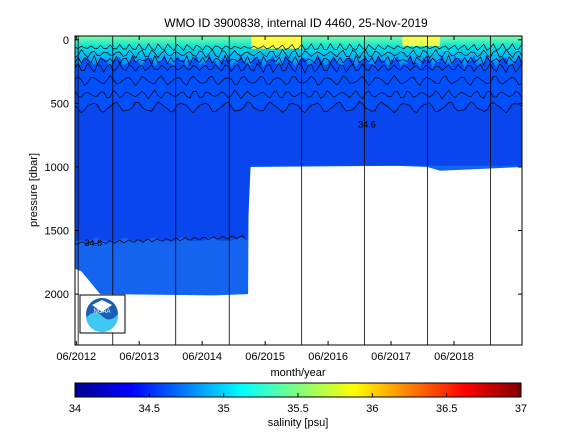  What do you see at coordinates (521, 409) in the screenshot?
I see `colorbar-tick-label: 37` at bounding box center [521, 409].